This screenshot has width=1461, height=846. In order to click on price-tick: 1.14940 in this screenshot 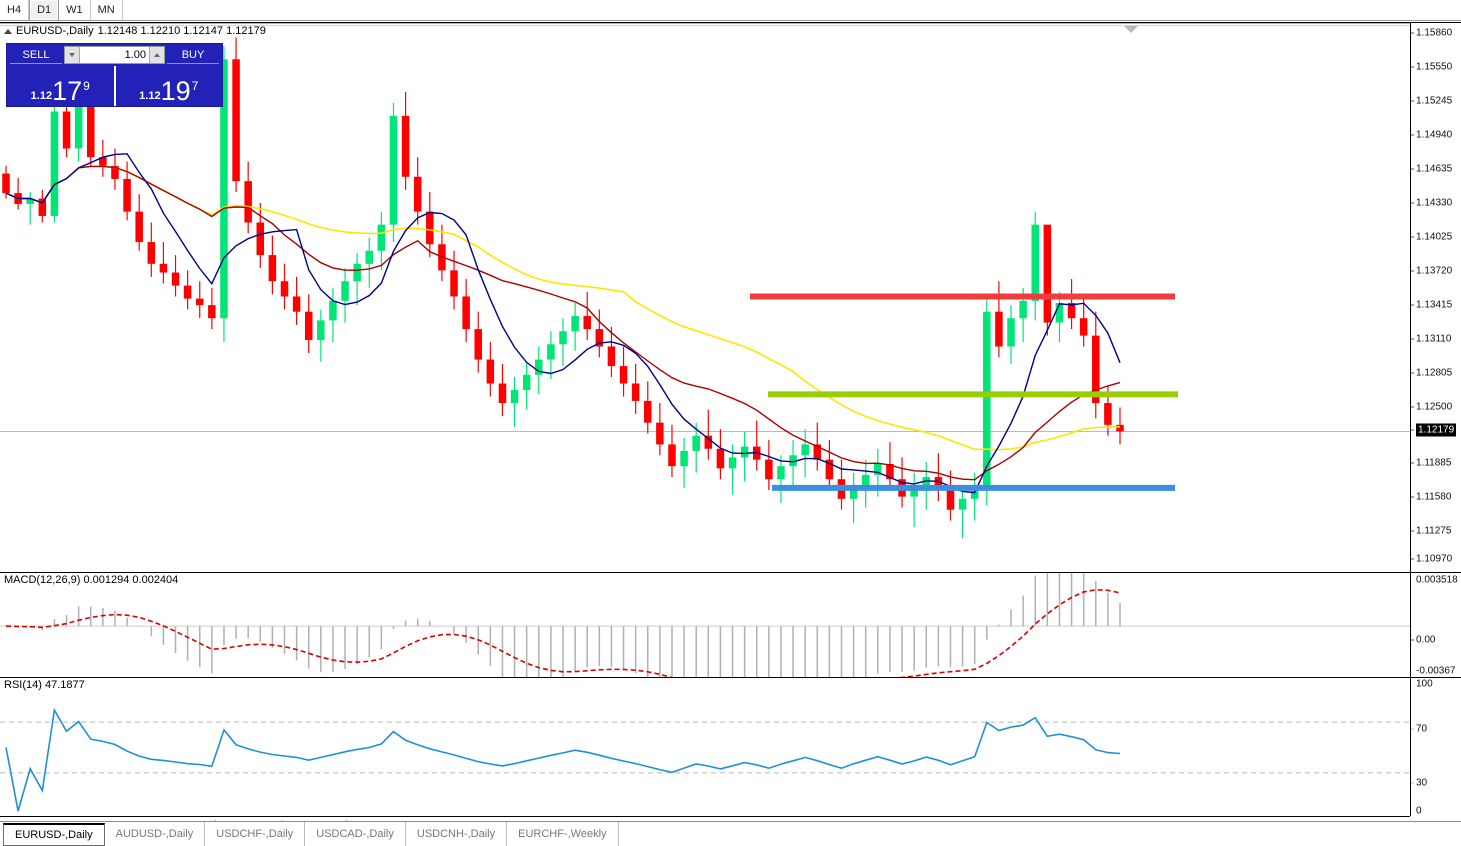, I will do `click(1436, 135)`.